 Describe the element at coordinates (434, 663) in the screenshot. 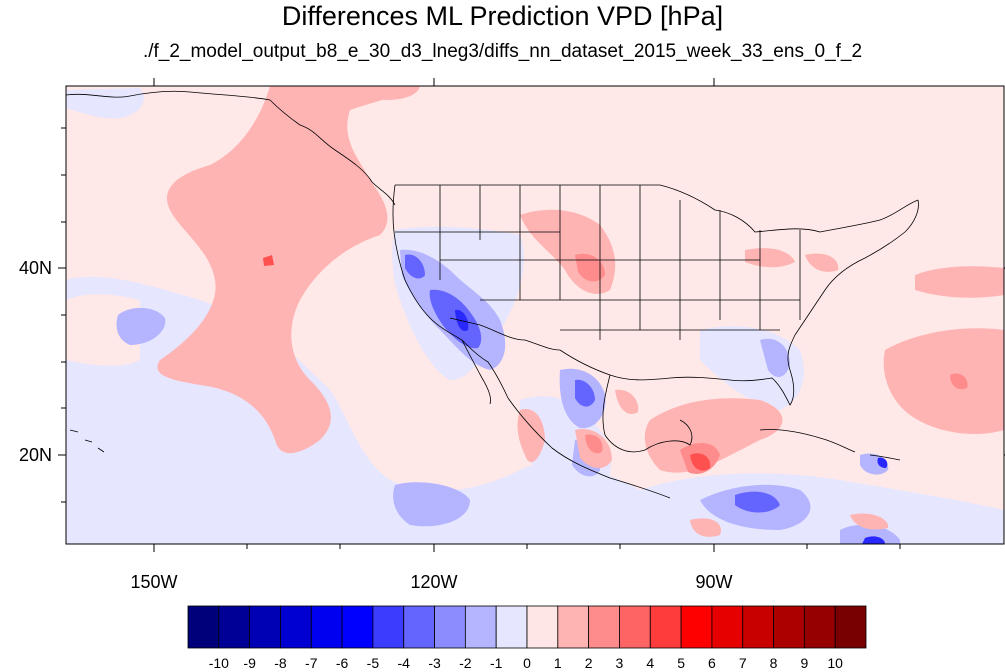

I see `colorbar-tick-label: -3` at that location.